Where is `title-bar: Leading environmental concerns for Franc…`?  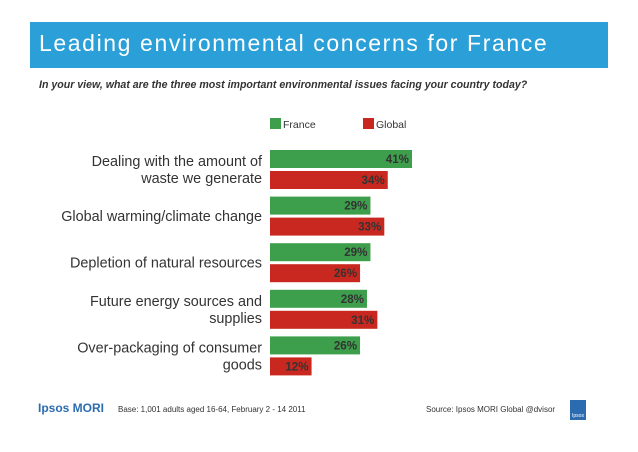
title-bar: Leading environmental concerns for Franc… is located at coordinates (319, 45).